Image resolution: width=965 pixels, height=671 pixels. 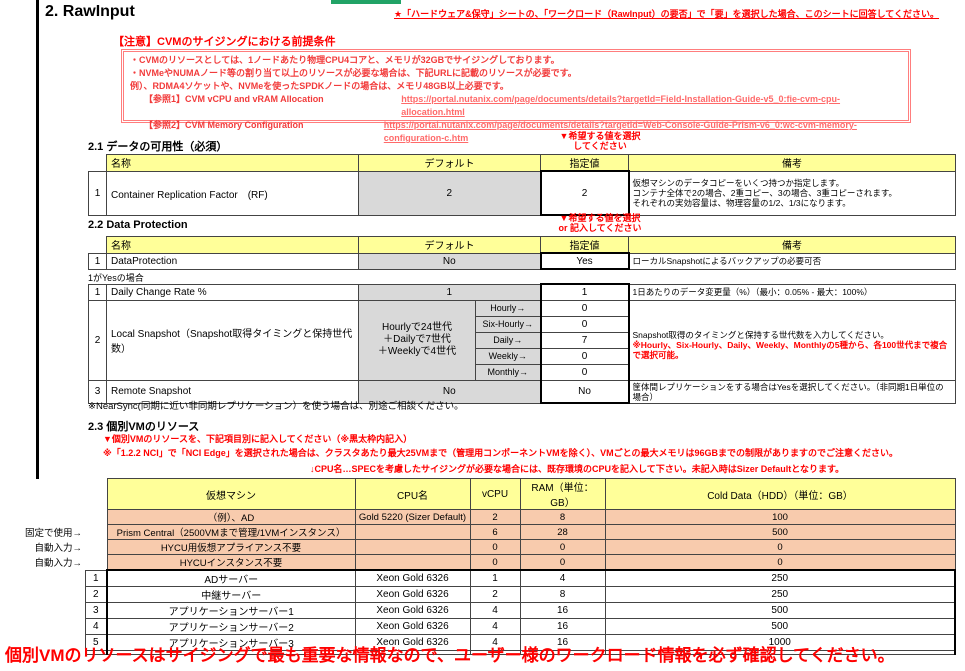 What do you see at coordinates (42, 517) in the screenshot?
I see `fixed-row-label` at bounding box center [42, 517].